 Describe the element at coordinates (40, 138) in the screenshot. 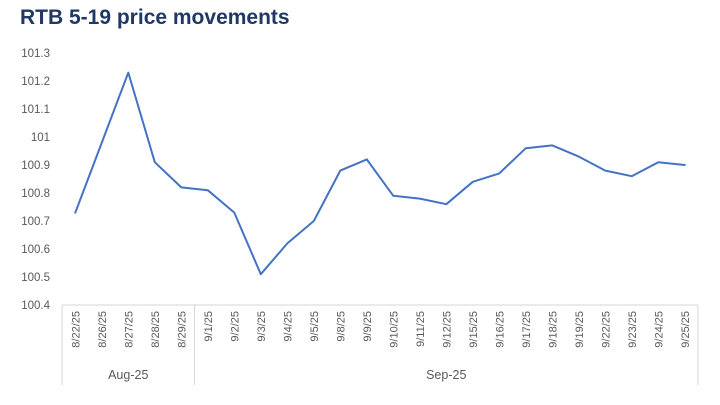

I see `y-tick-label: 101` at that location.